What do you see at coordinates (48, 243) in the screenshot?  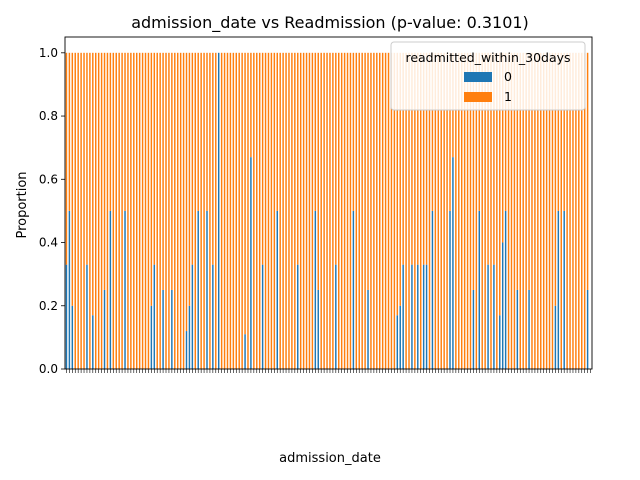 I see `y-tick-label: 0.4` at bounding box center [48, 243].